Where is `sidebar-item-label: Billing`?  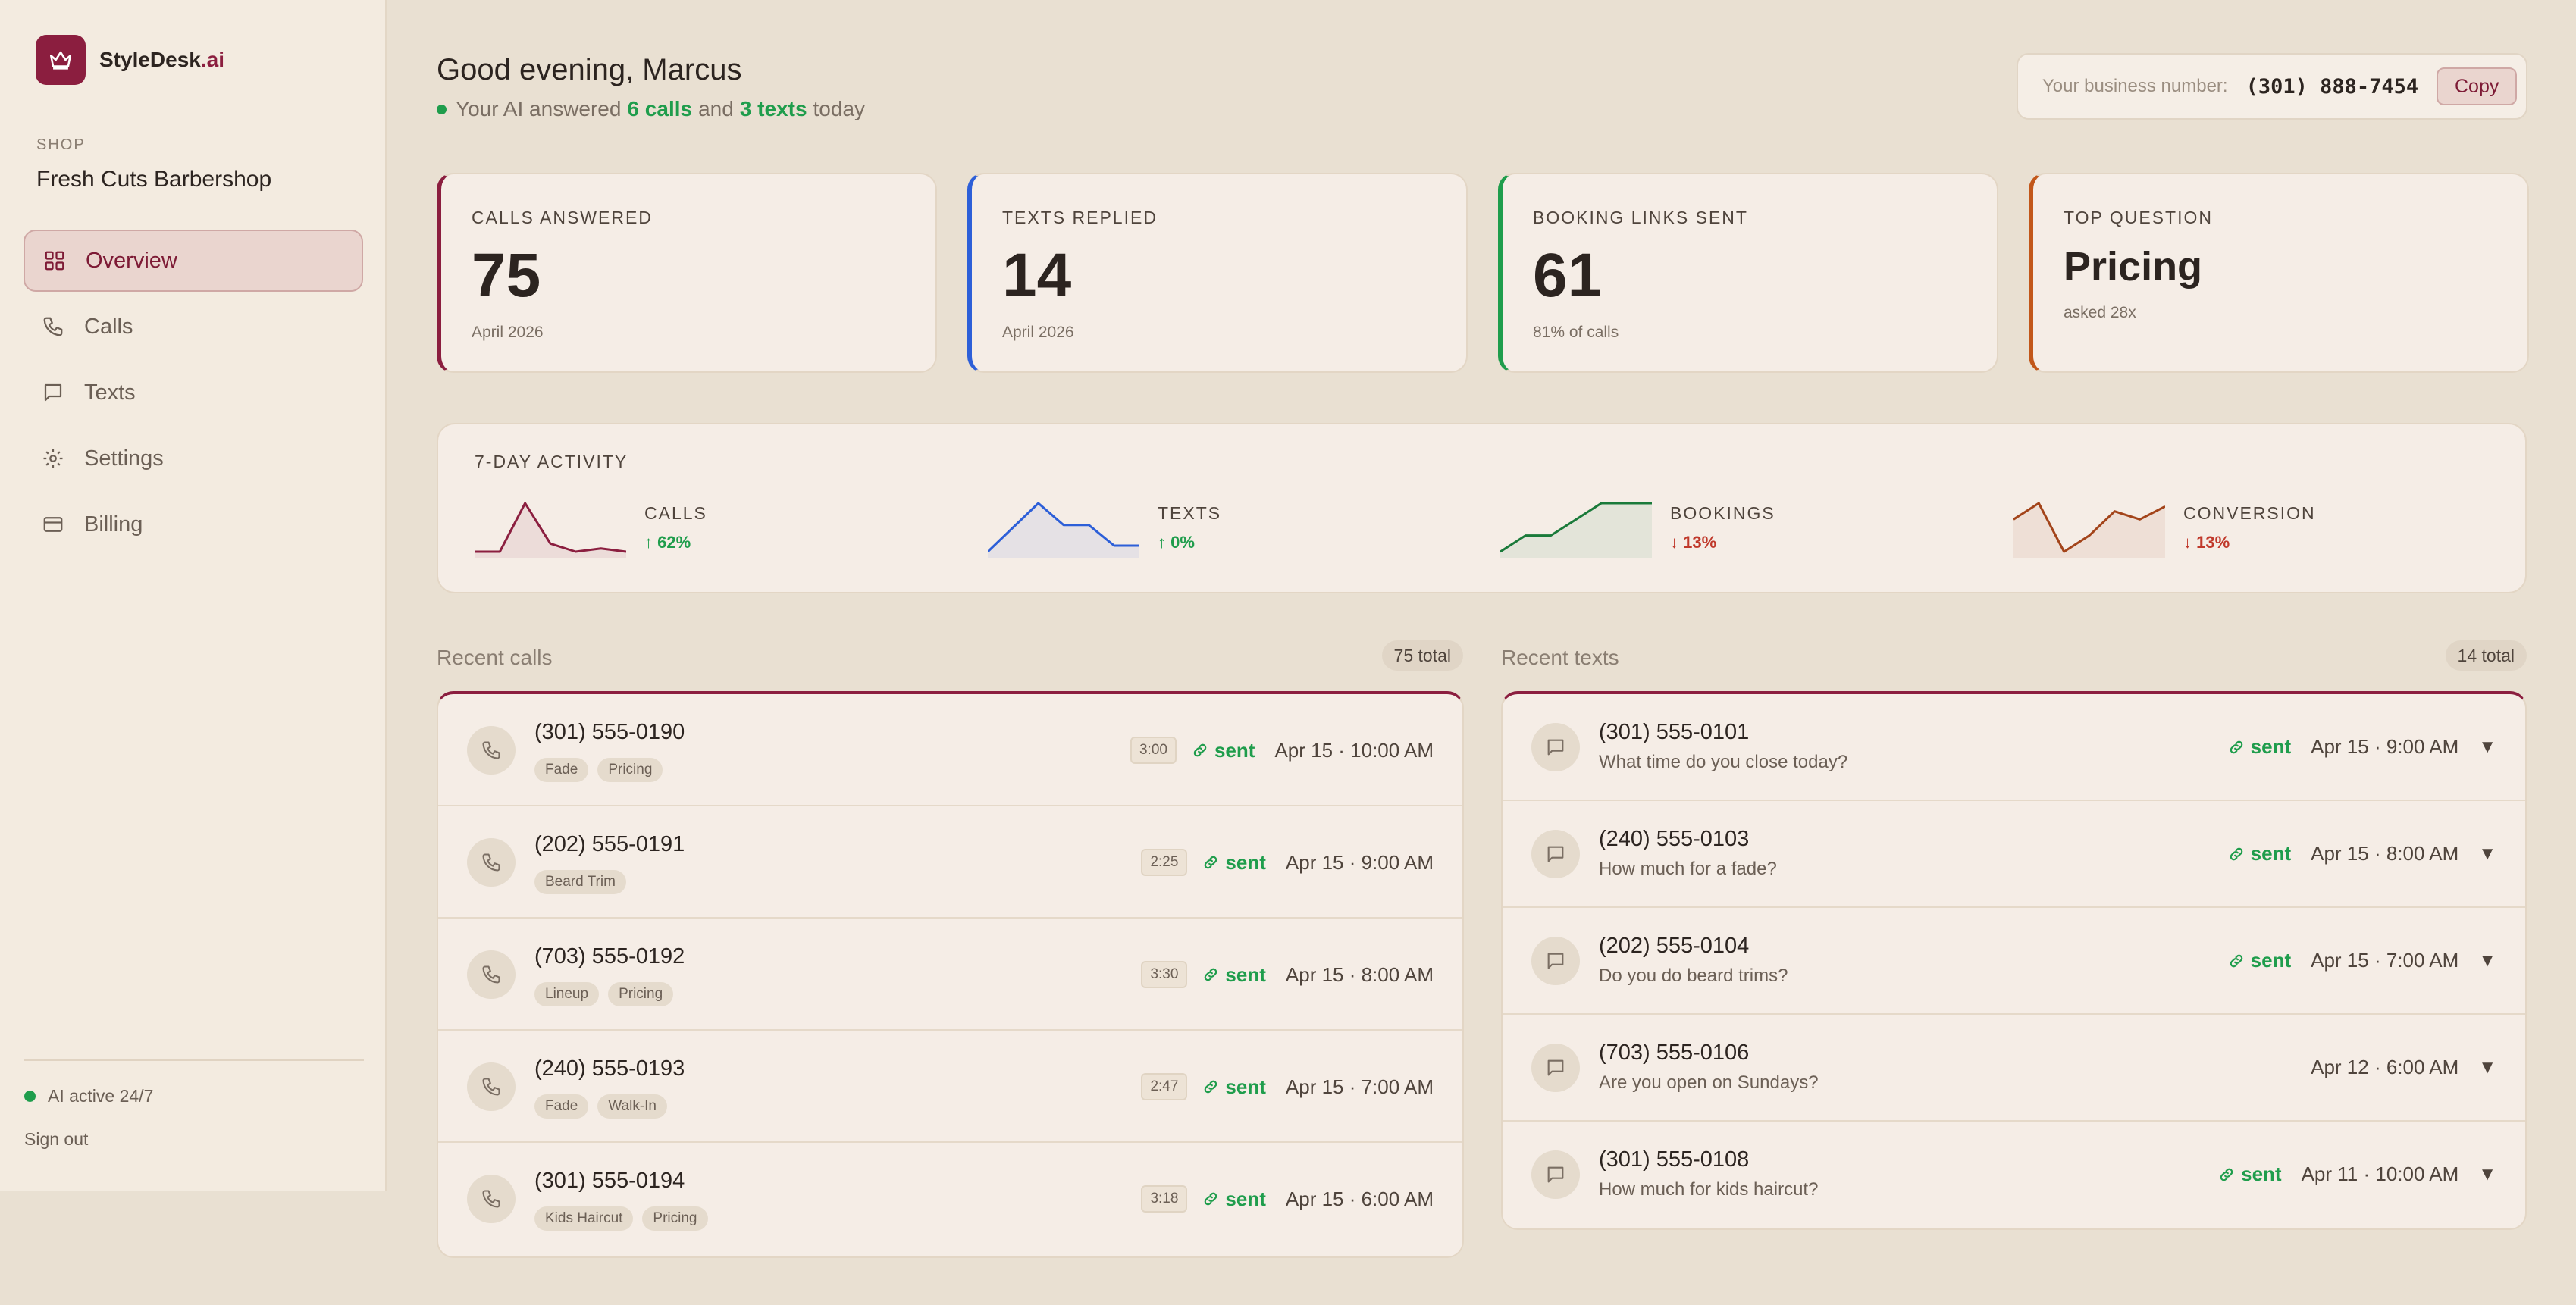
sidebar-item-label: Billing is located at coordinates (113, 524).